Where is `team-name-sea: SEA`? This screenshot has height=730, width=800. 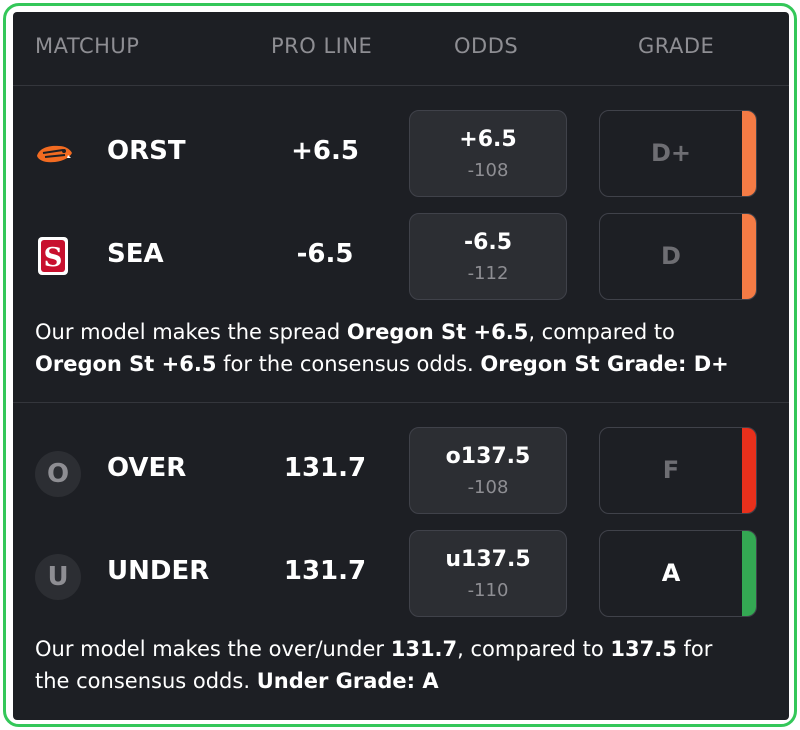 team-name-sea: SEA is located at coordinates (135, 254).